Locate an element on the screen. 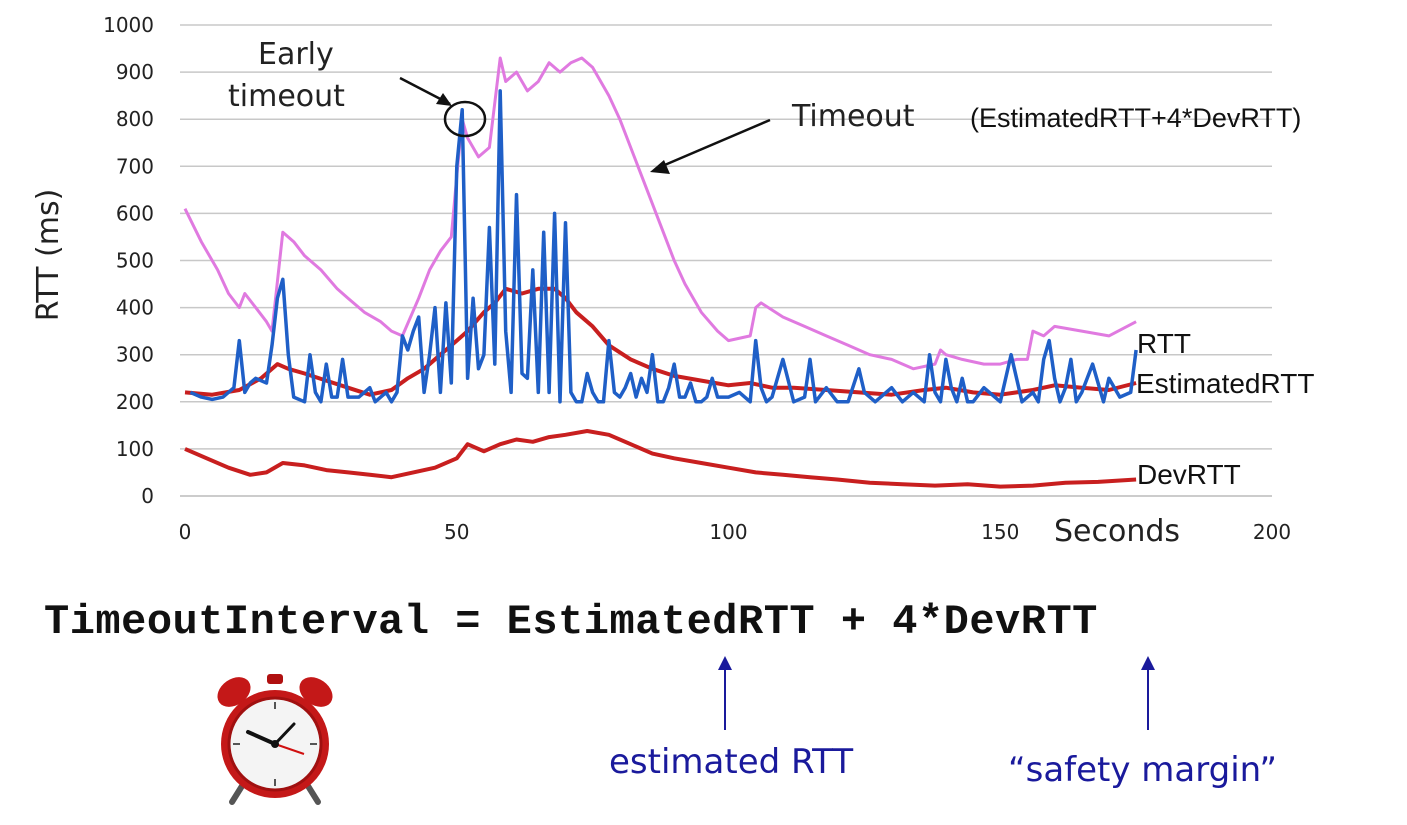 The height and width of the screenshot is (825, 1407). y-tick-label: 300 is located at coordinates (135, 355).